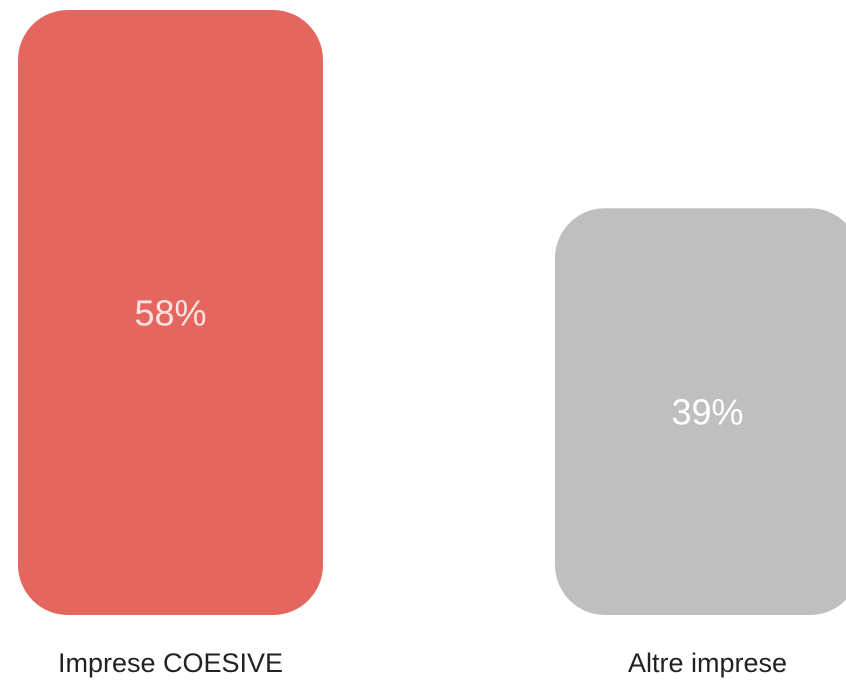 This screenshot has height=681, width=846. I want to click on category-label-1: Imprese COESIVE, so click(170, 663).